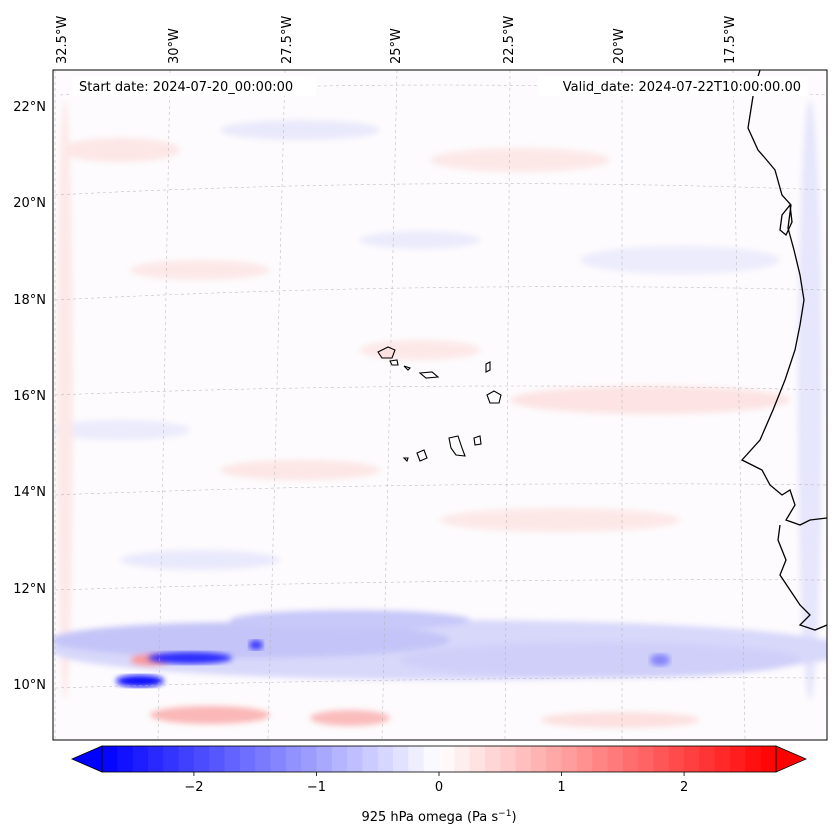 The width and height of the screenshot is (837, 839). What do you see at coordinates (457, 446) in the screenshot?
I see `island-santiago` at bounding box center [457, 446].